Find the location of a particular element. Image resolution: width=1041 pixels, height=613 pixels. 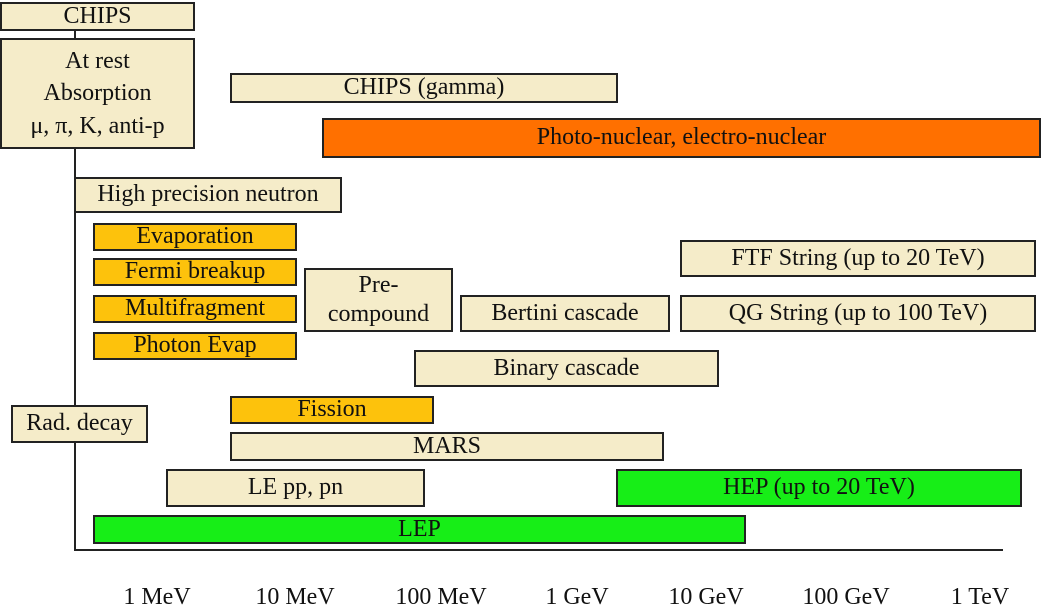

fermi-breakup-box: Fermi breakup is located at coordinates (195, 272).